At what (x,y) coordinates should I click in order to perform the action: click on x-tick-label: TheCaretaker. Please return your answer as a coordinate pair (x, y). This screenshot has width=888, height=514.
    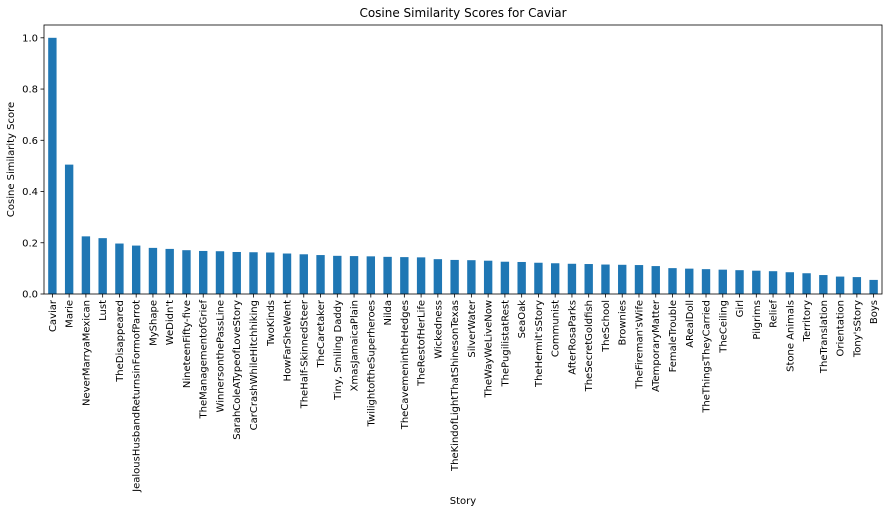
    Looking at the image, I should click on (321, 333).